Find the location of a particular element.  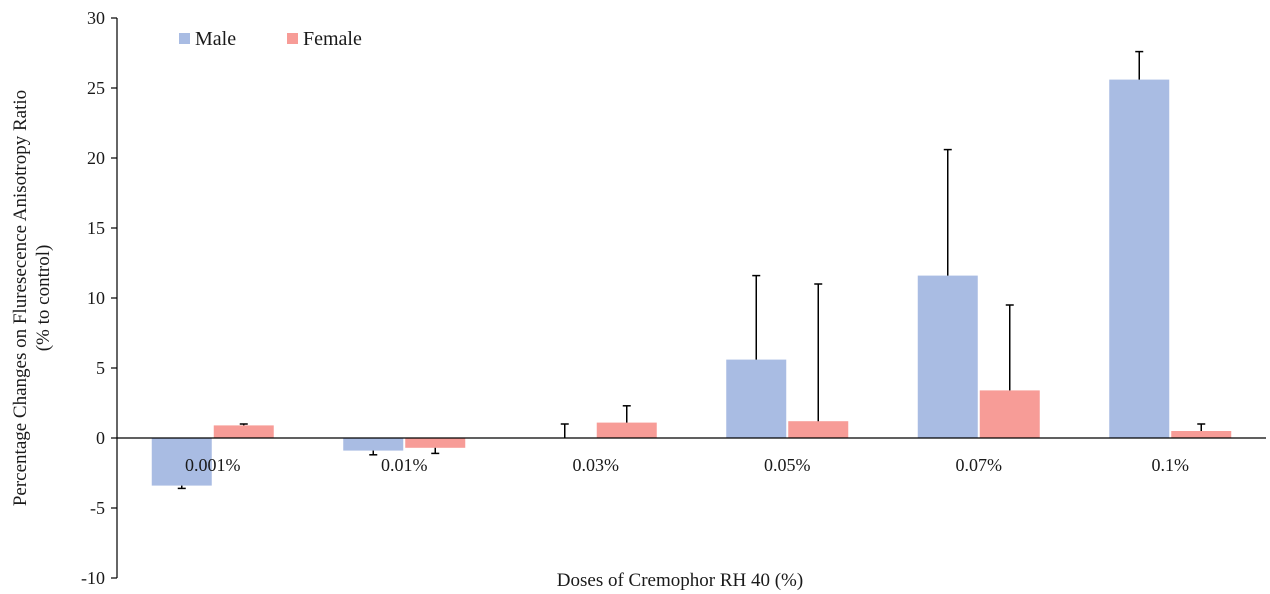

legend-swatch-male is located at coordinates (184, 38).